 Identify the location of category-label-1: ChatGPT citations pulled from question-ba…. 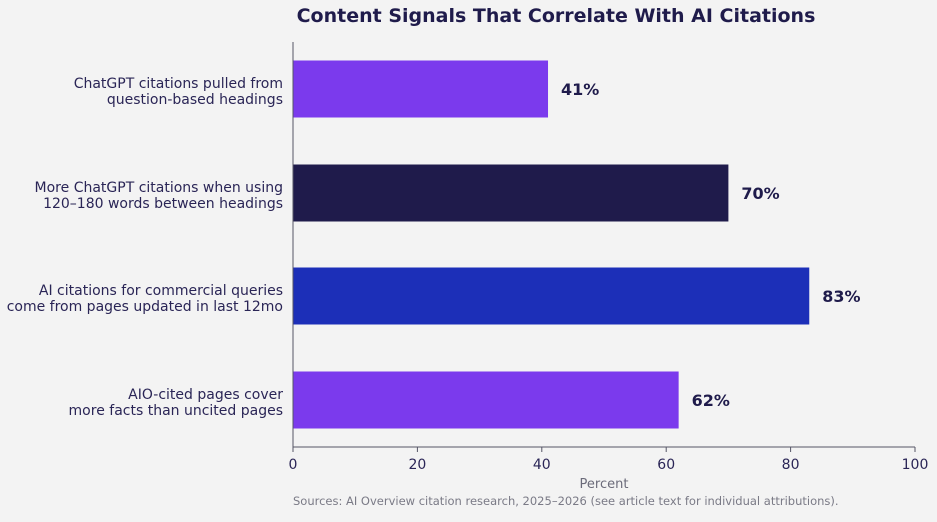
(178, 92).